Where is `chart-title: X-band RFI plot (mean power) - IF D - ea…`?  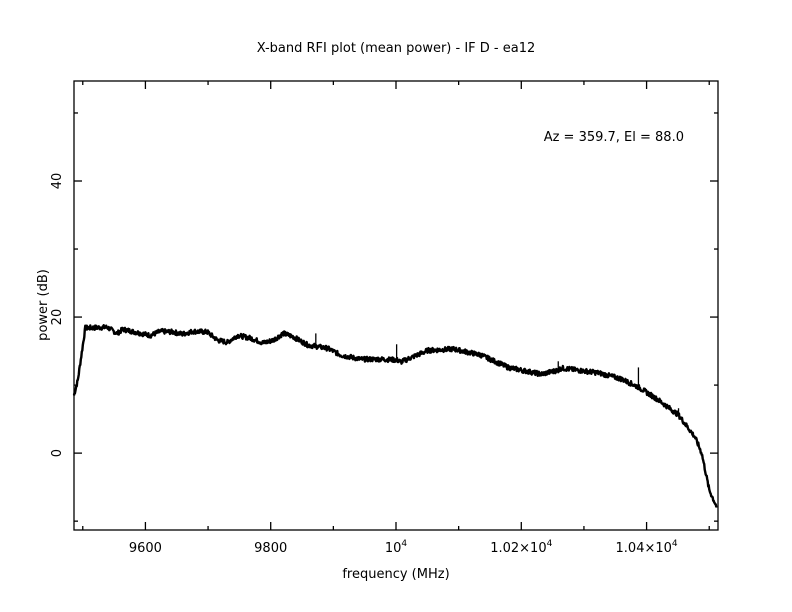 chart-title: X-band RFI plot (mean power) - IF D - ea… is located at coordinates (396, 48).